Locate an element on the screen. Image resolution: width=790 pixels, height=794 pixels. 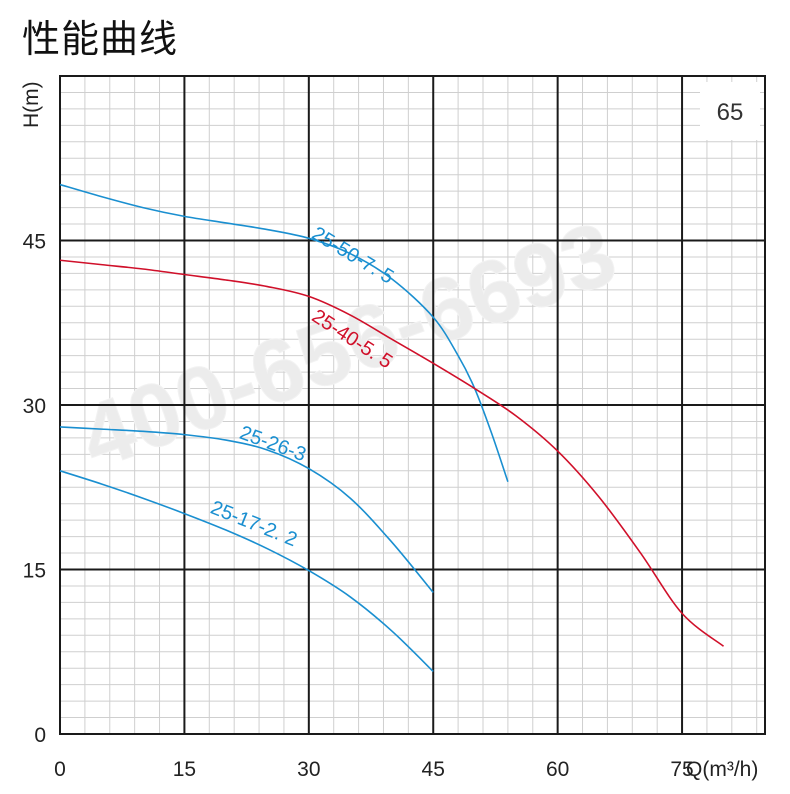
y-tick-label: 15 is located at coordinates (34, 571).